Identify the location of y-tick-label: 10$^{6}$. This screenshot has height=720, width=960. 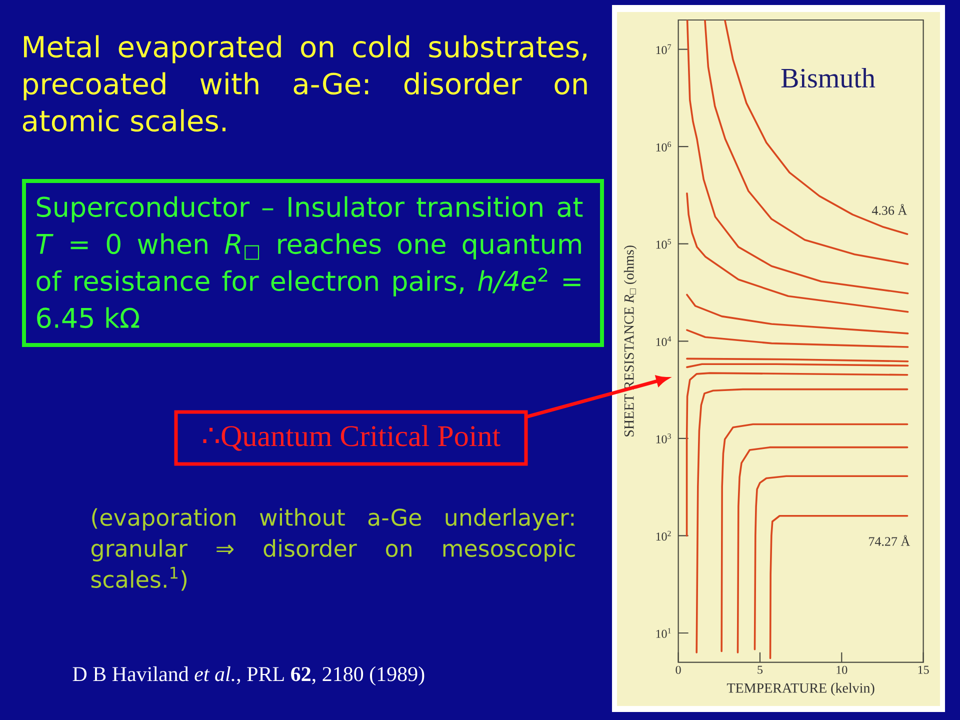
(664, 147).